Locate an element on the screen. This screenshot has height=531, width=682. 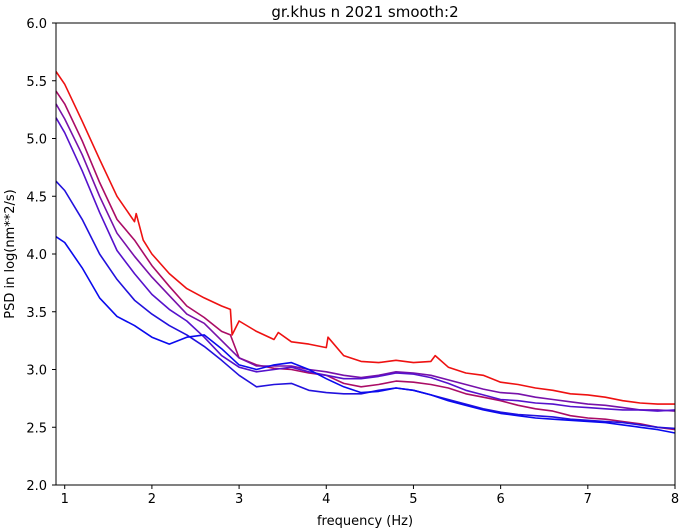
x-tick-label: 4 is located at coordinates (326, 499).